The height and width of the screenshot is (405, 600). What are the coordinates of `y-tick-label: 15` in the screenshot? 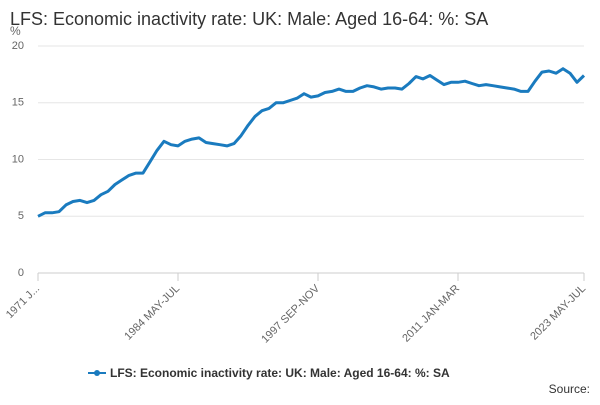 It's located at (18, 103).